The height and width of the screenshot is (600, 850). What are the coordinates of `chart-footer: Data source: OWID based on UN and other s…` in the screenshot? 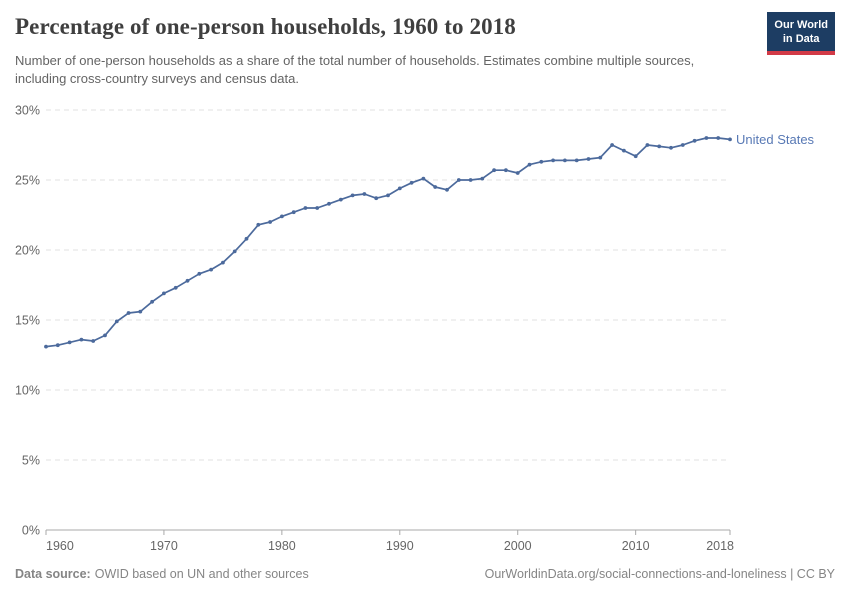 It's located at (425, 574).